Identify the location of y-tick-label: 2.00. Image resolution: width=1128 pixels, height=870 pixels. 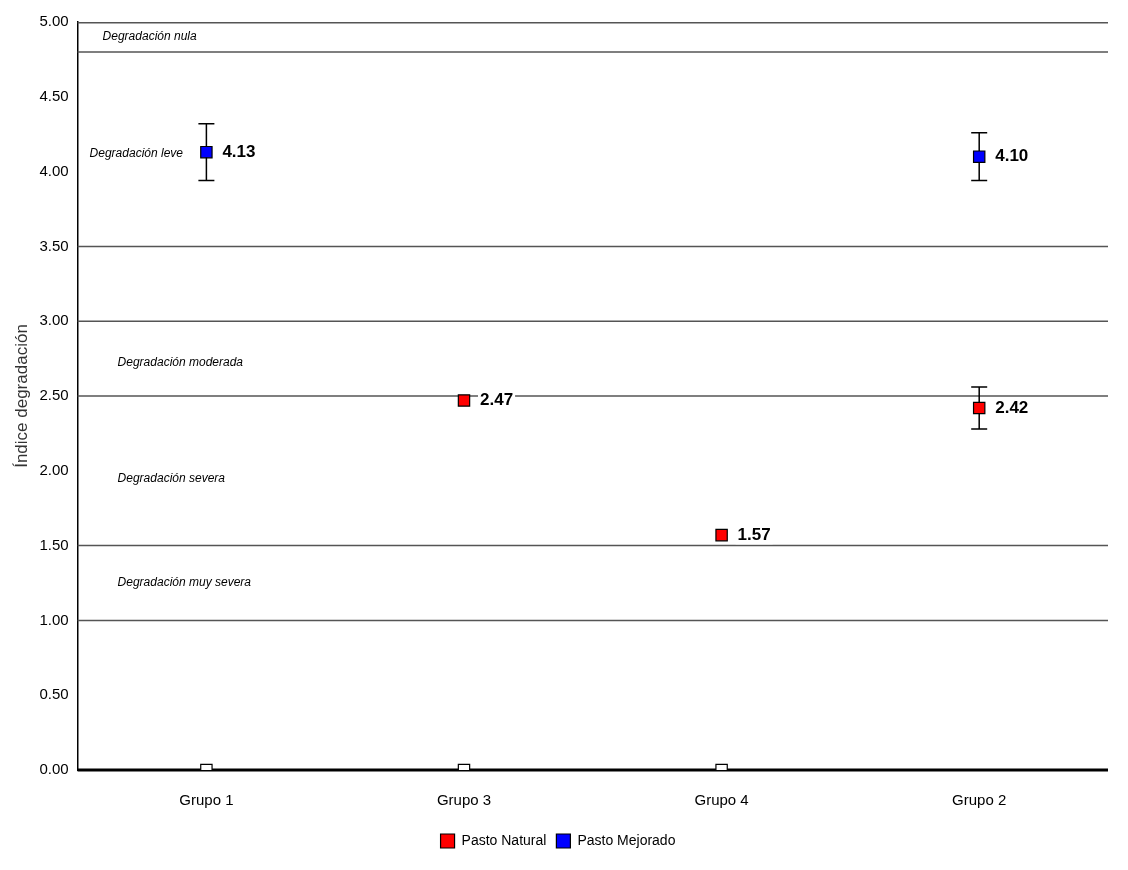
(54, 469).